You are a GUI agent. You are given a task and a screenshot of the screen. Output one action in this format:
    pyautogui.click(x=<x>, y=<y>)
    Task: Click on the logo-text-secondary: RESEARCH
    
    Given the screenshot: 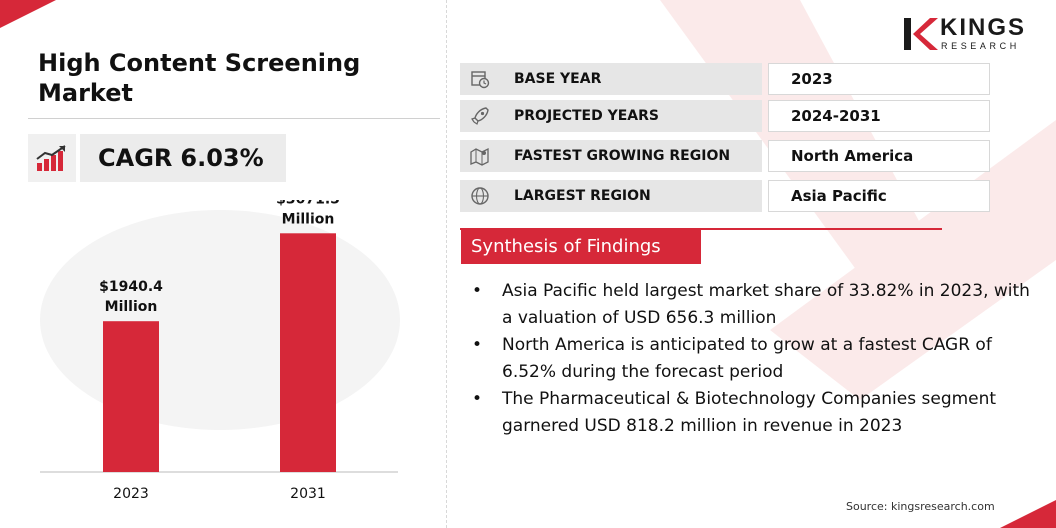 What is the action you would take?
    pyautogui.click(x=980, y=46)
    